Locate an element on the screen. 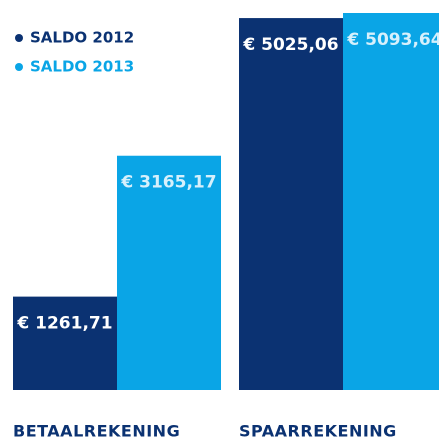 The width and height of the screenshot is (439, 439). value-label: € 1261,71 is located at coordinates (64, 324).